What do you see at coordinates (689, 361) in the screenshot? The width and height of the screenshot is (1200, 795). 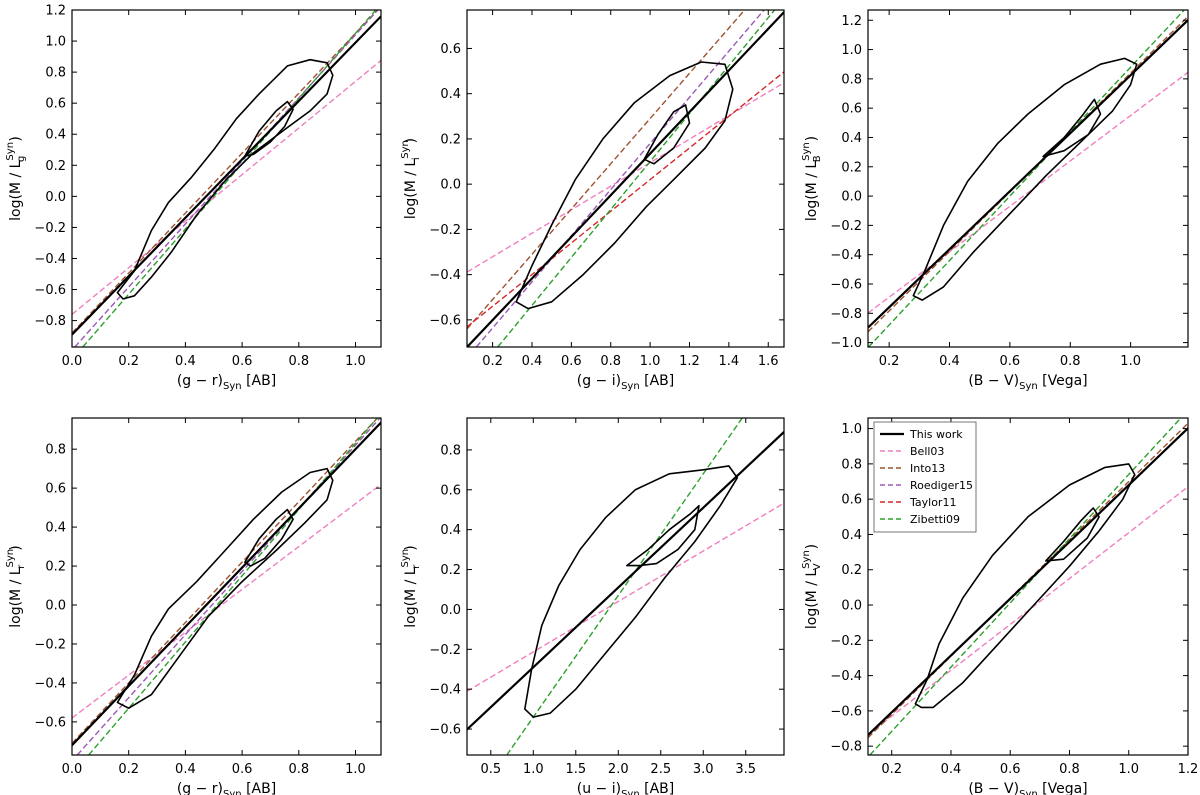 I see `x-tick-label: 1.2` at bounding box center [689, 361].